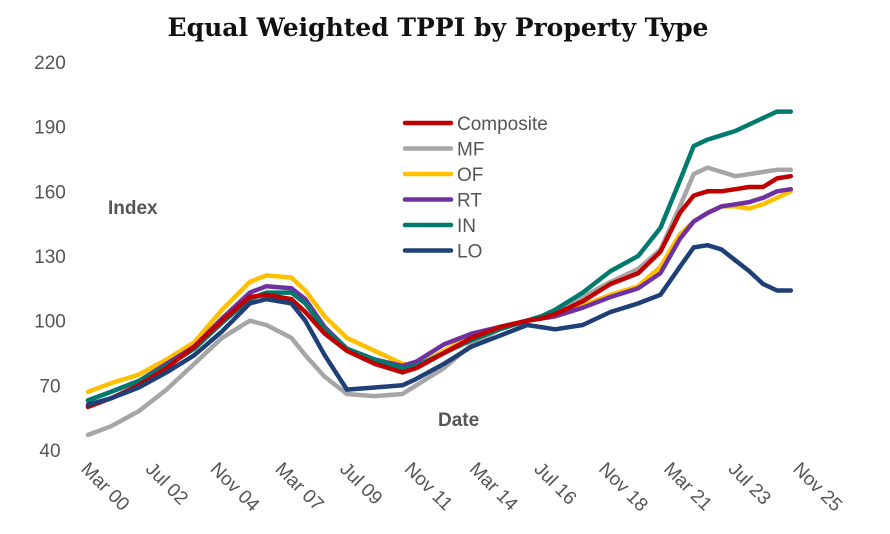  Describe the element at coordinates (749, 484) in the screenshot. I see `x-tick-label: Jul 23` at that location.